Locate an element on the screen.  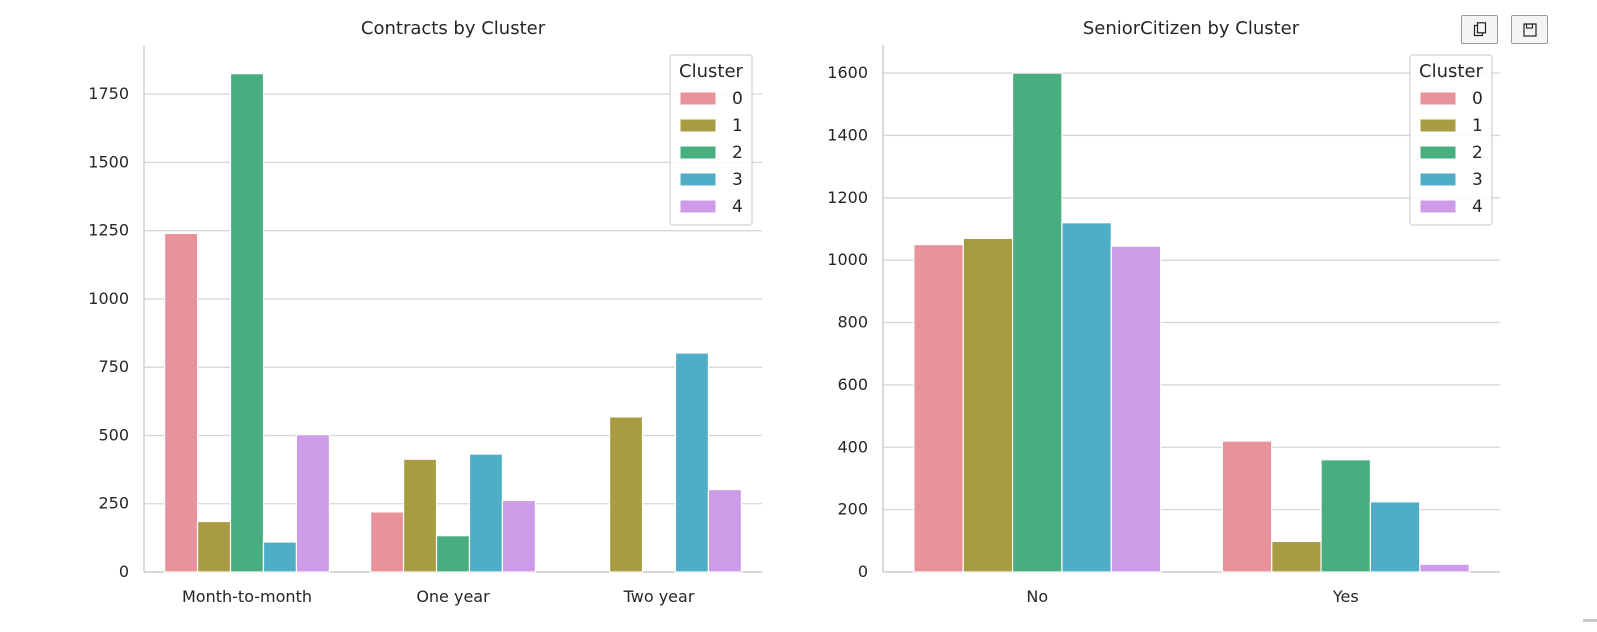
y-tick-label: 1250 is located at coordinates (108, 230).